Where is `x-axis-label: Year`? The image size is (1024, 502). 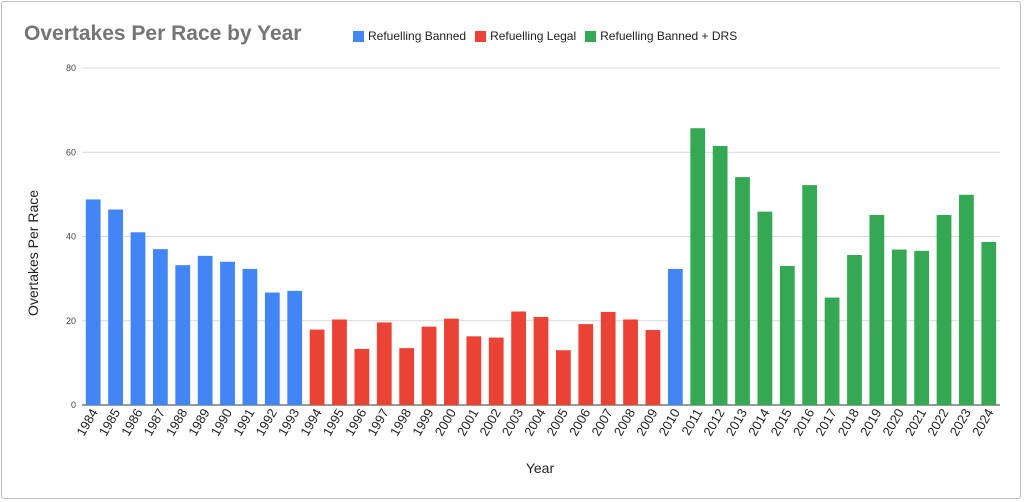 x-axis-label: Year is located at coordinates (540, 468).